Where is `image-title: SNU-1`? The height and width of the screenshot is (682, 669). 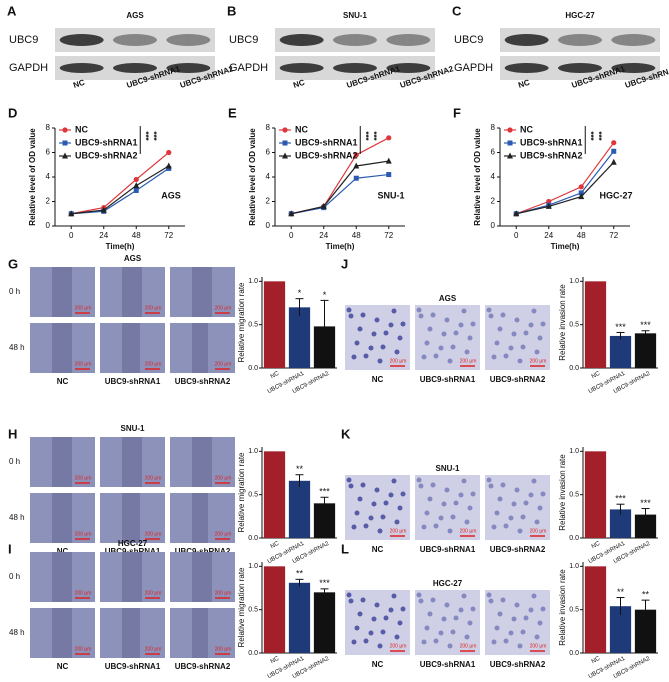
image-title: SNU-1 is located at coordinates (132, 428).